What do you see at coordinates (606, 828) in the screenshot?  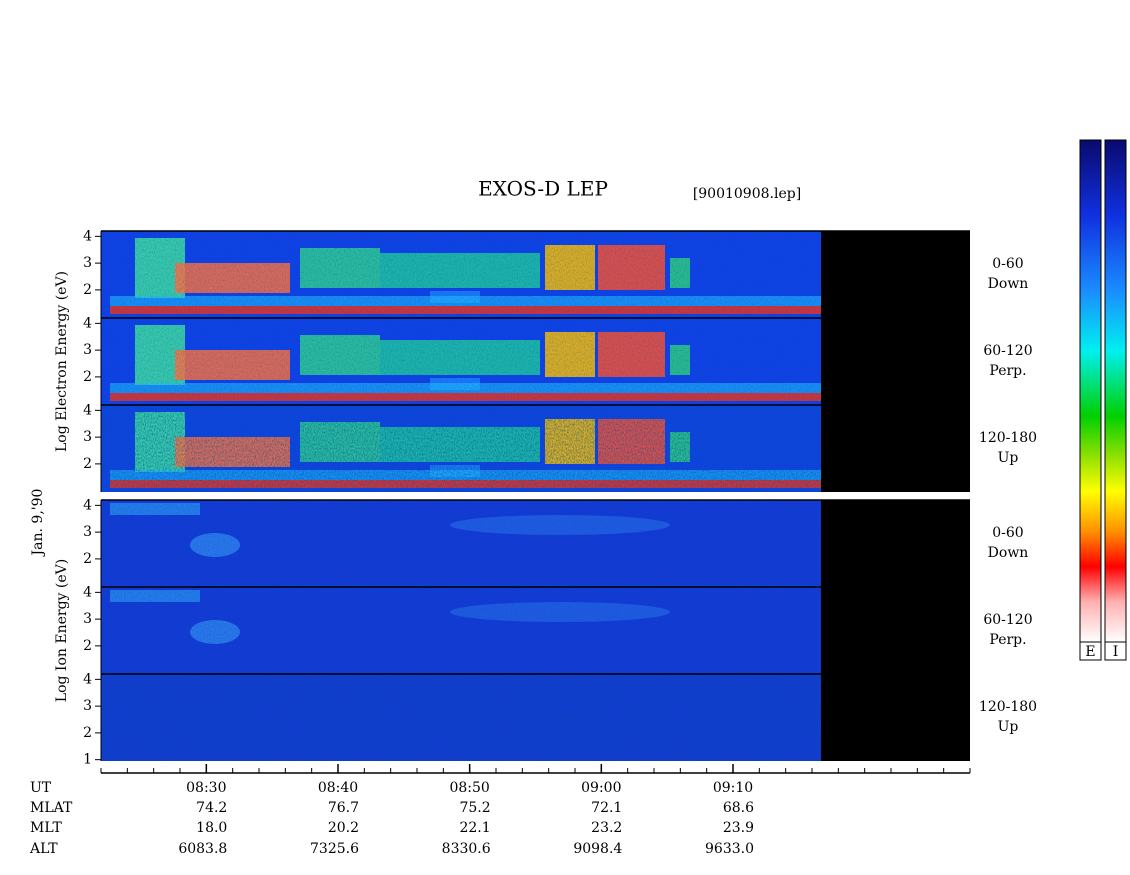 I see `orbit-value: 23.2` at bounding box center [606, 828].